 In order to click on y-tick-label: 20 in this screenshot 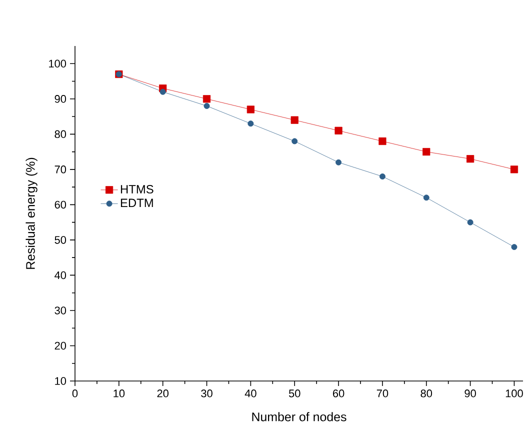, I will do `click(60, 346)`.